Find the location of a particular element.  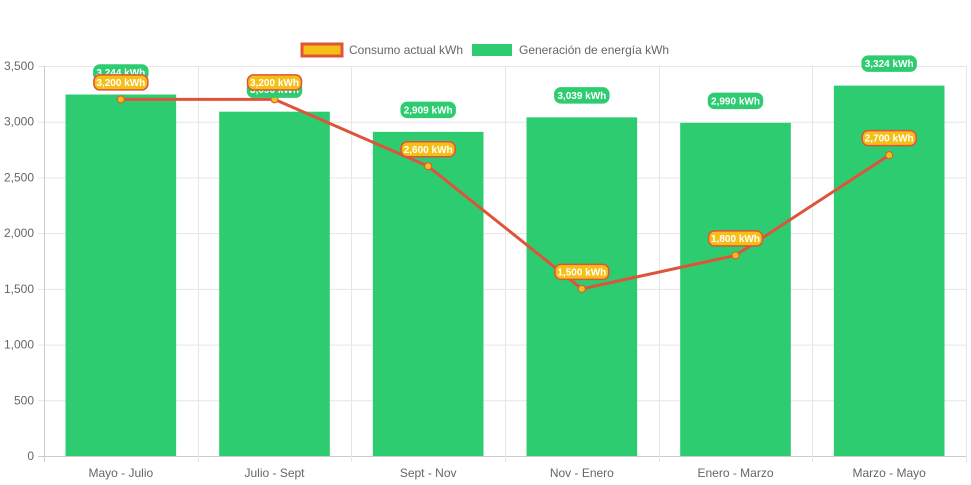

y-tick-label: 2,000 is located at coordinates (19, 233).